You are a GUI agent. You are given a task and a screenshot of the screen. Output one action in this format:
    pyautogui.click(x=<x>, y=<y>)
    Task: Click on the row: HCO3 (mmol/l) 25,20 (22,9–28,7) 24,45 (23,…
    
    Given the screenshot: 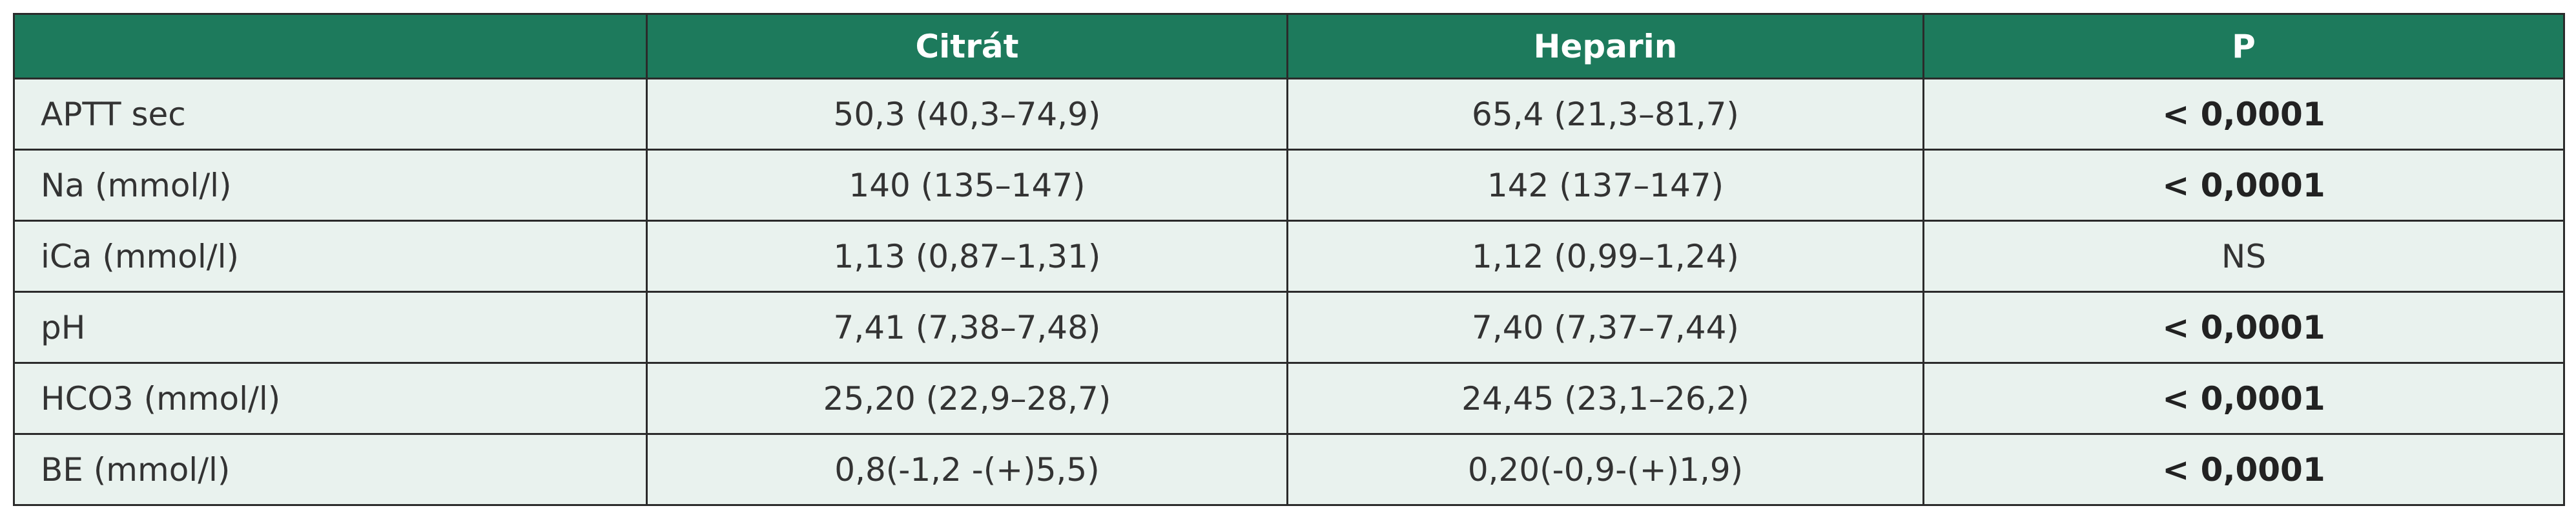 What is the action you would take?
    pyautogui.click(x=1289, y=398)
    